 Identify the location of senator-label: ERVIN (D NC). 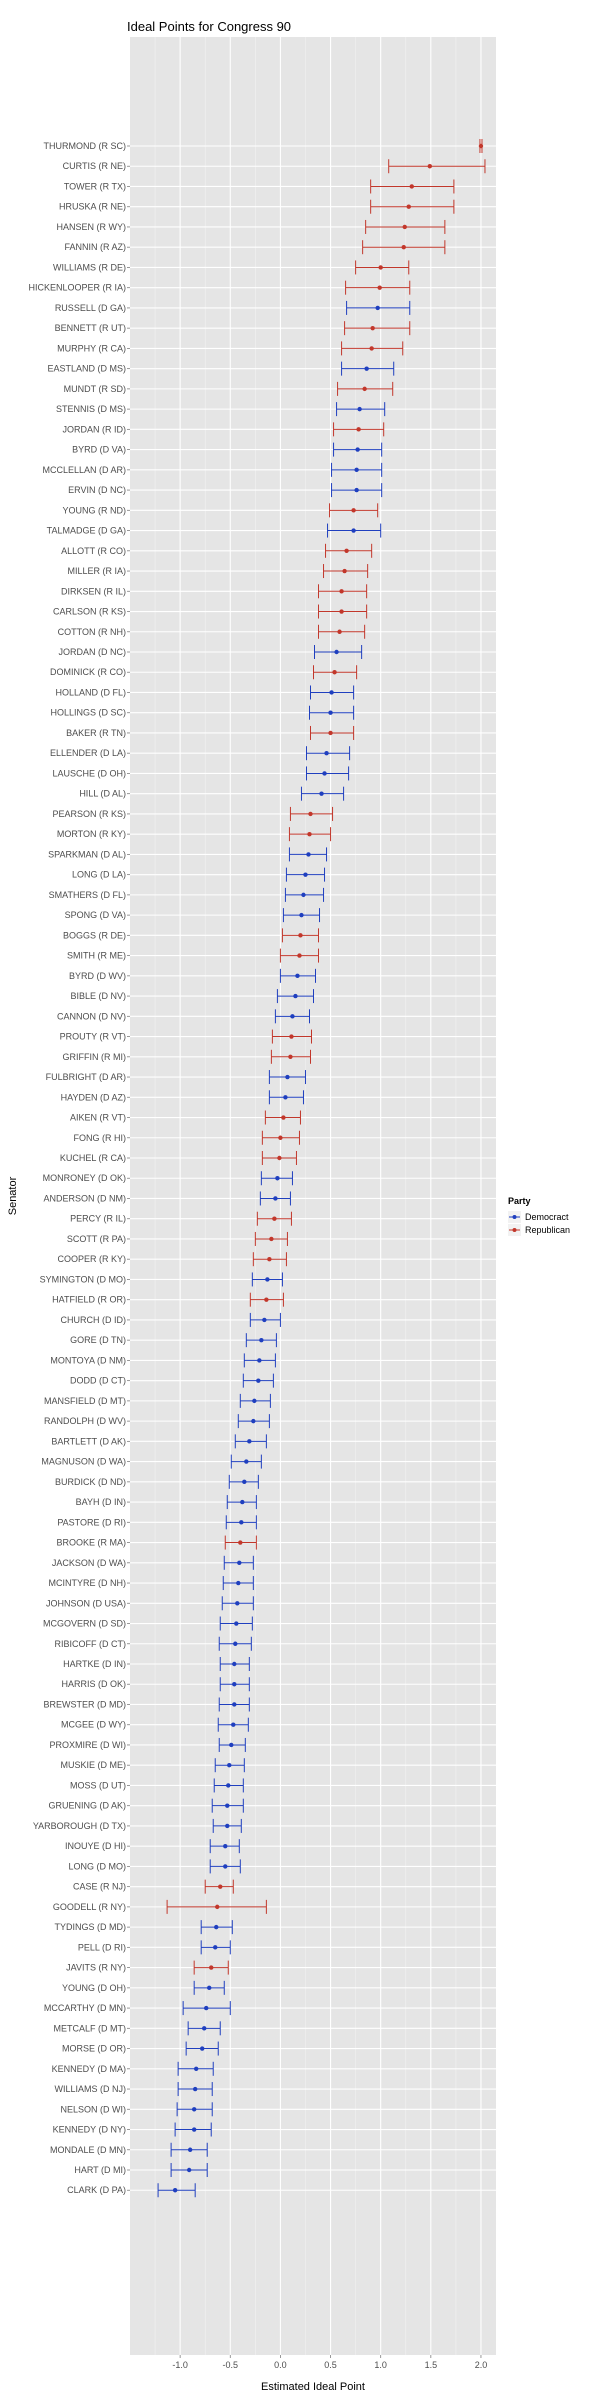
(97, 490).